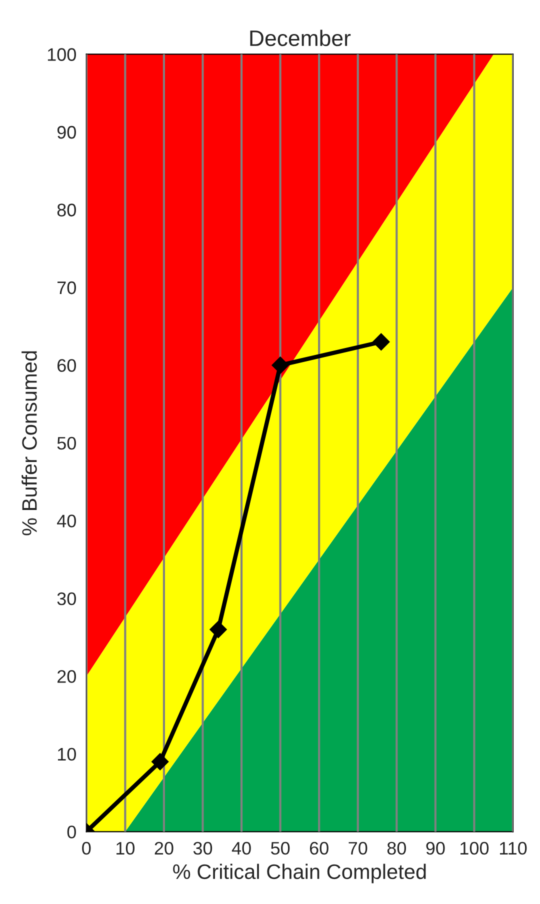 This screenshot has height=904, width=540. I want to click on x-tick-label: 80, so click(396, 848).